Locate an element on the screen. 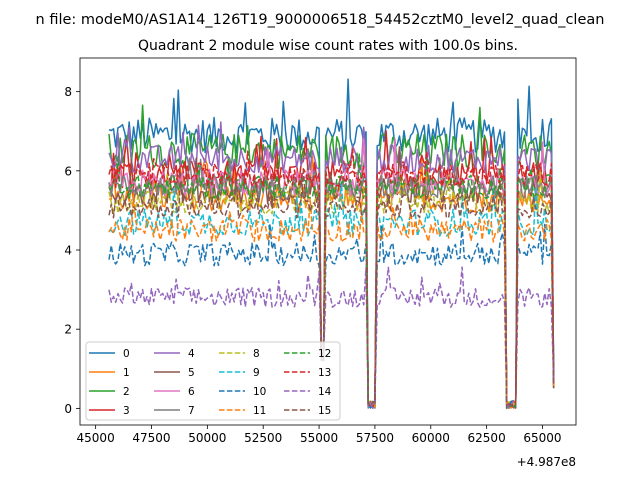 Image resolution: width=640 pixels, height=480 pixels. x-tick-label: 45000 is located at coordinates (96, 438).